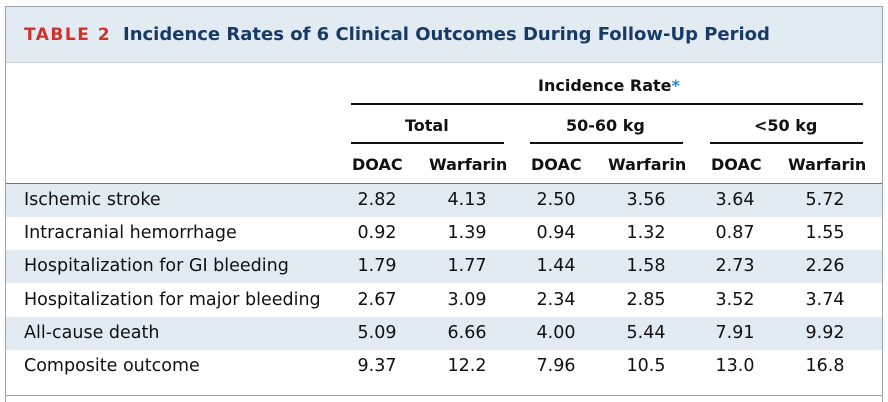 This screenshot has width=888, height=402. Describe the element at coordinates (646, 366) in the screenshot. I see `row-value: 10.5` at that location.